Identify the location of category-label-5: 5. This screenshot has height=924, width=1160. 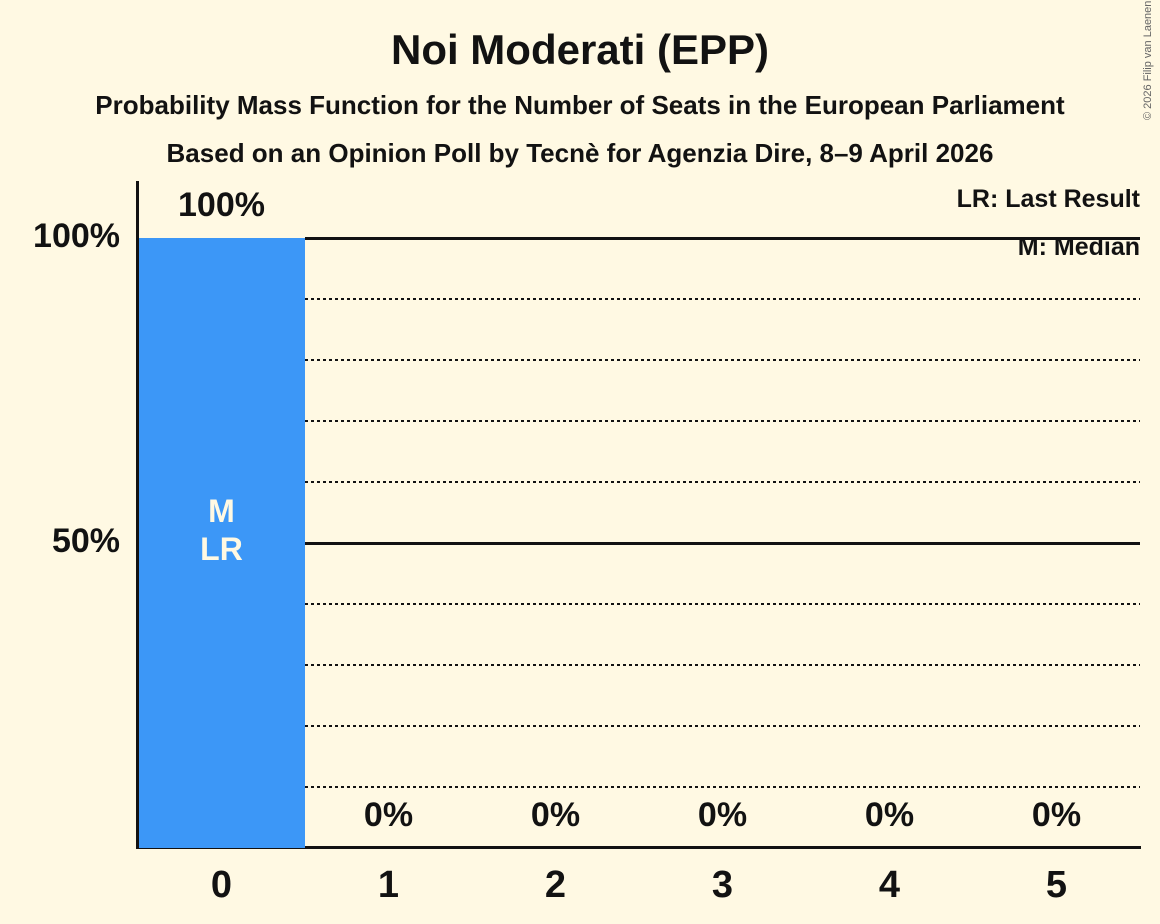
(1056, 885).